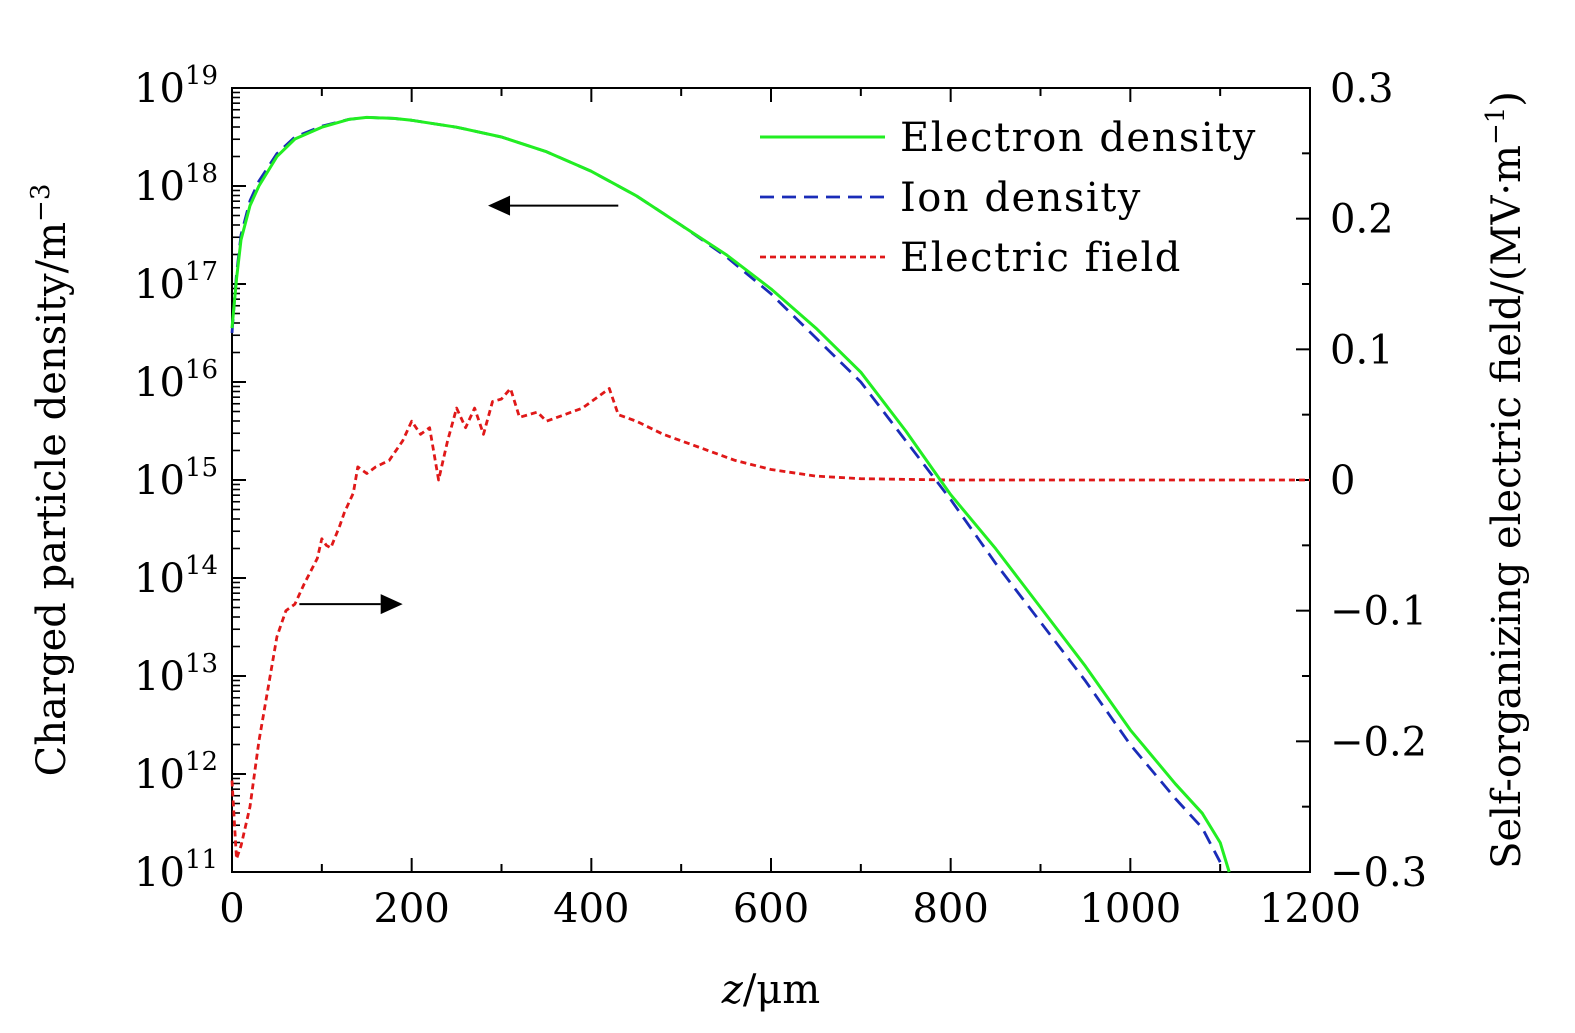  What do you see at coordinates (176, 674) in the screenshot?
I see `y-left-tick-label: 1013` at bounding box center [176, 674].